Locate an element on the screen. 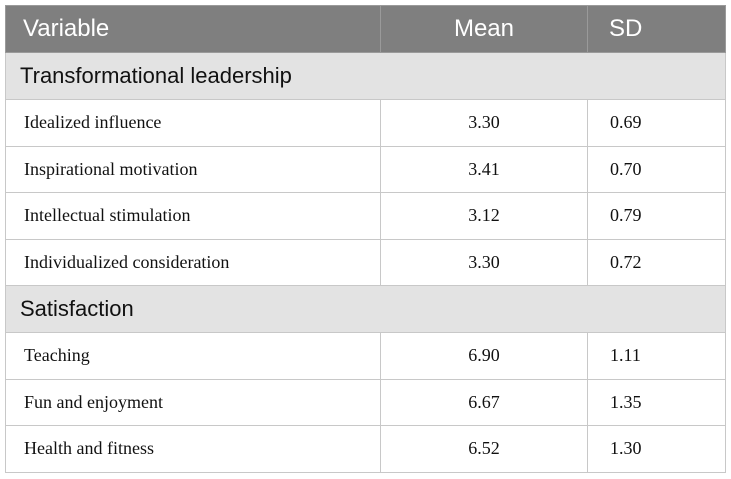  cell-variable: Fun and enjoyment is located at coordinates (193, 402).